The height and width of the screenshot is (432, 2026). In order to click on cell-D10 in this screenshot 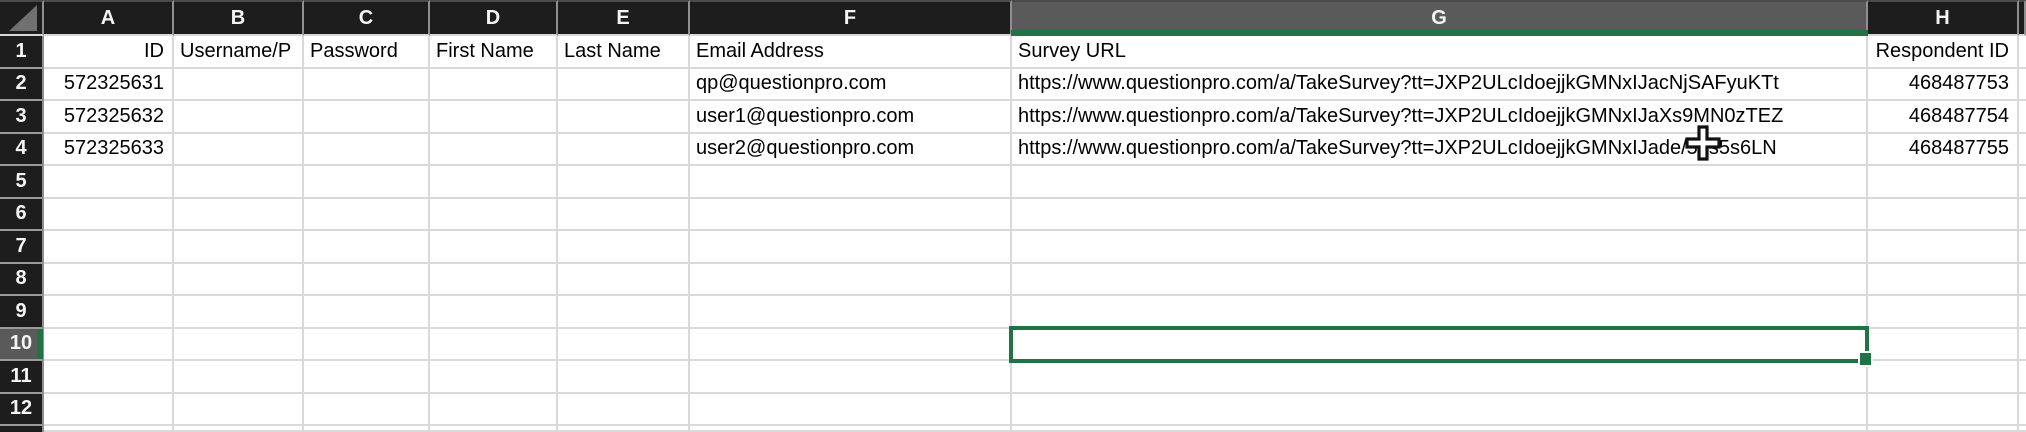, I will do `click(494, 344)`.